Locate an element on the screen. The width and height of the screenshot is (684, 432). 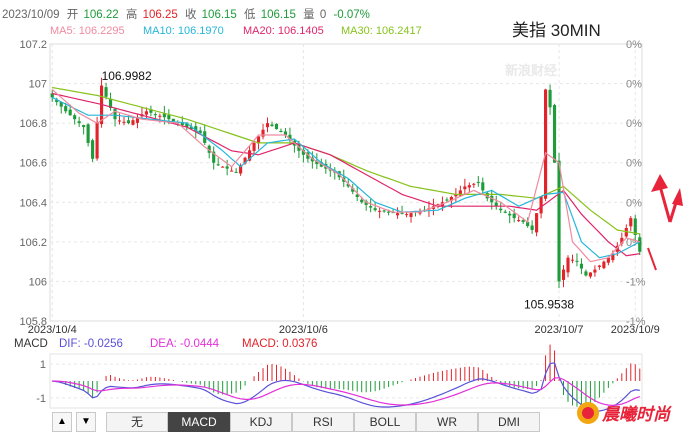
legend-ma20: MA20: 106.1405 is located at coordinates (283, 31).